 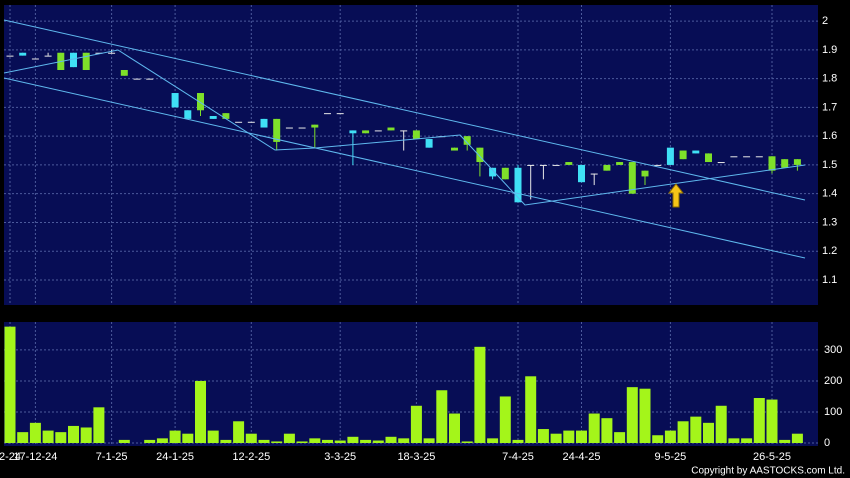 What do you see at coordinates (833, 412) in the screenshot?
I see `y-tick-label: 100` at bounding box center [833, 412].